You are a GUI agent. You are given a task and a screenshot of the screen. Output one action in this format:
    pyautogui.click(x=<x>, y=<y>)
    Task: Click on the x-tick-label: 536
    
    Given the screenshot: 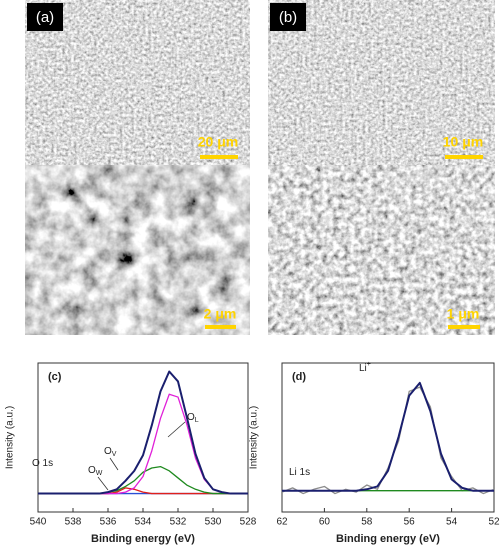 What is the action you would take?
    pyautogui.click(x=108, y=522)
    